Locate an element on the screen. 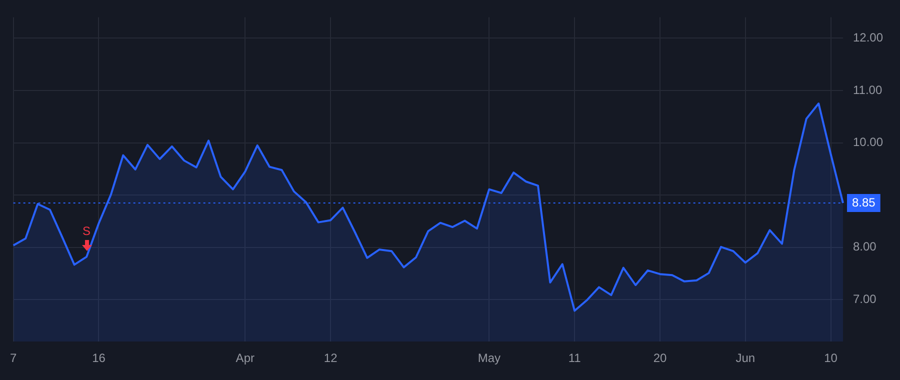 The height and width of the screenshot is (380, 900). y-tick-label: 10.00 is located at coordinates (868, 142).